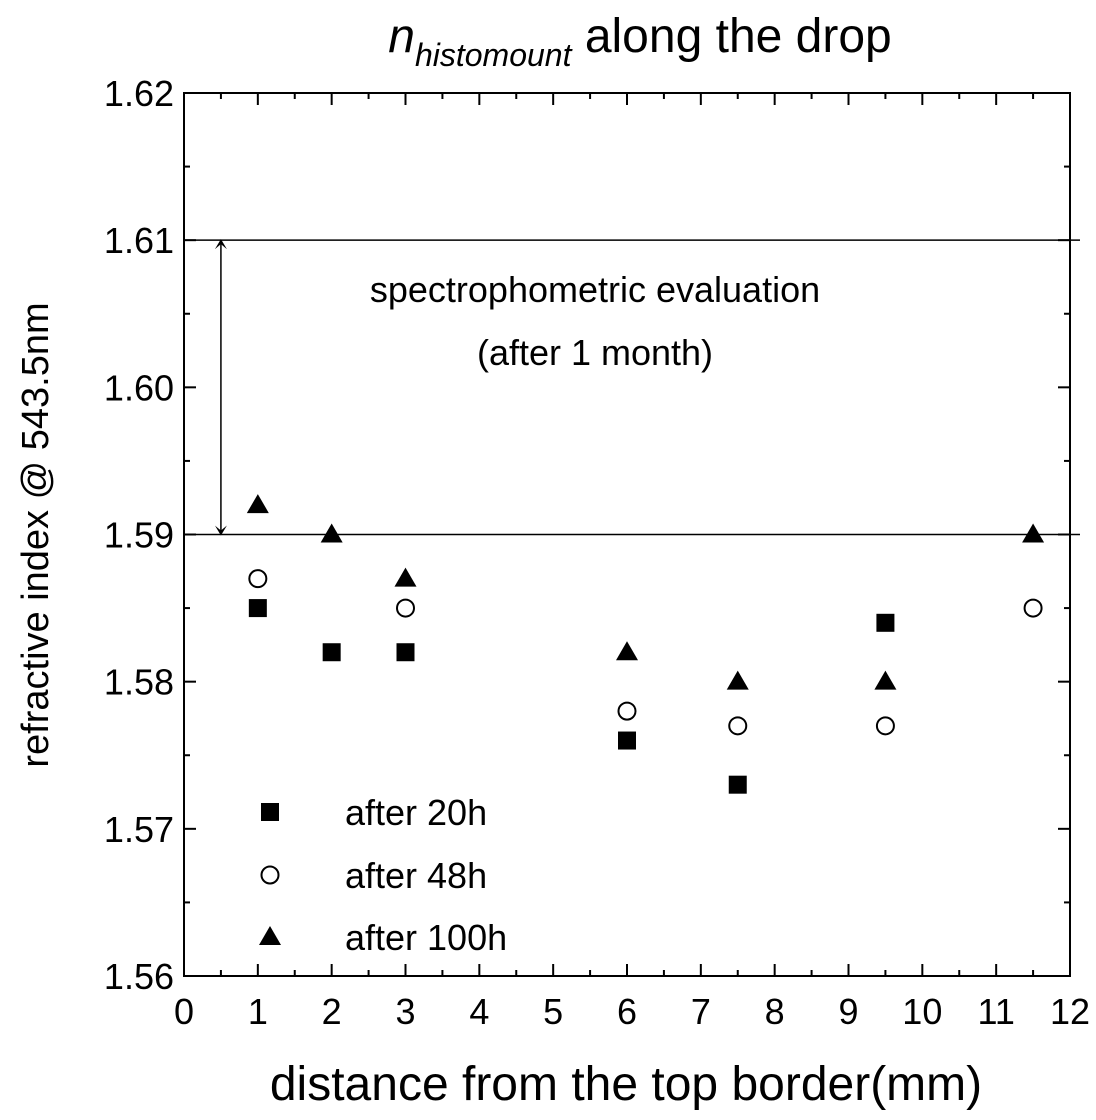 This screenshot has width=1096, height=1120. What do you see at coordinates (139, 682) in the screenshot?
I see `y-tick-label: 1.58` at bounding box center [139, 682].